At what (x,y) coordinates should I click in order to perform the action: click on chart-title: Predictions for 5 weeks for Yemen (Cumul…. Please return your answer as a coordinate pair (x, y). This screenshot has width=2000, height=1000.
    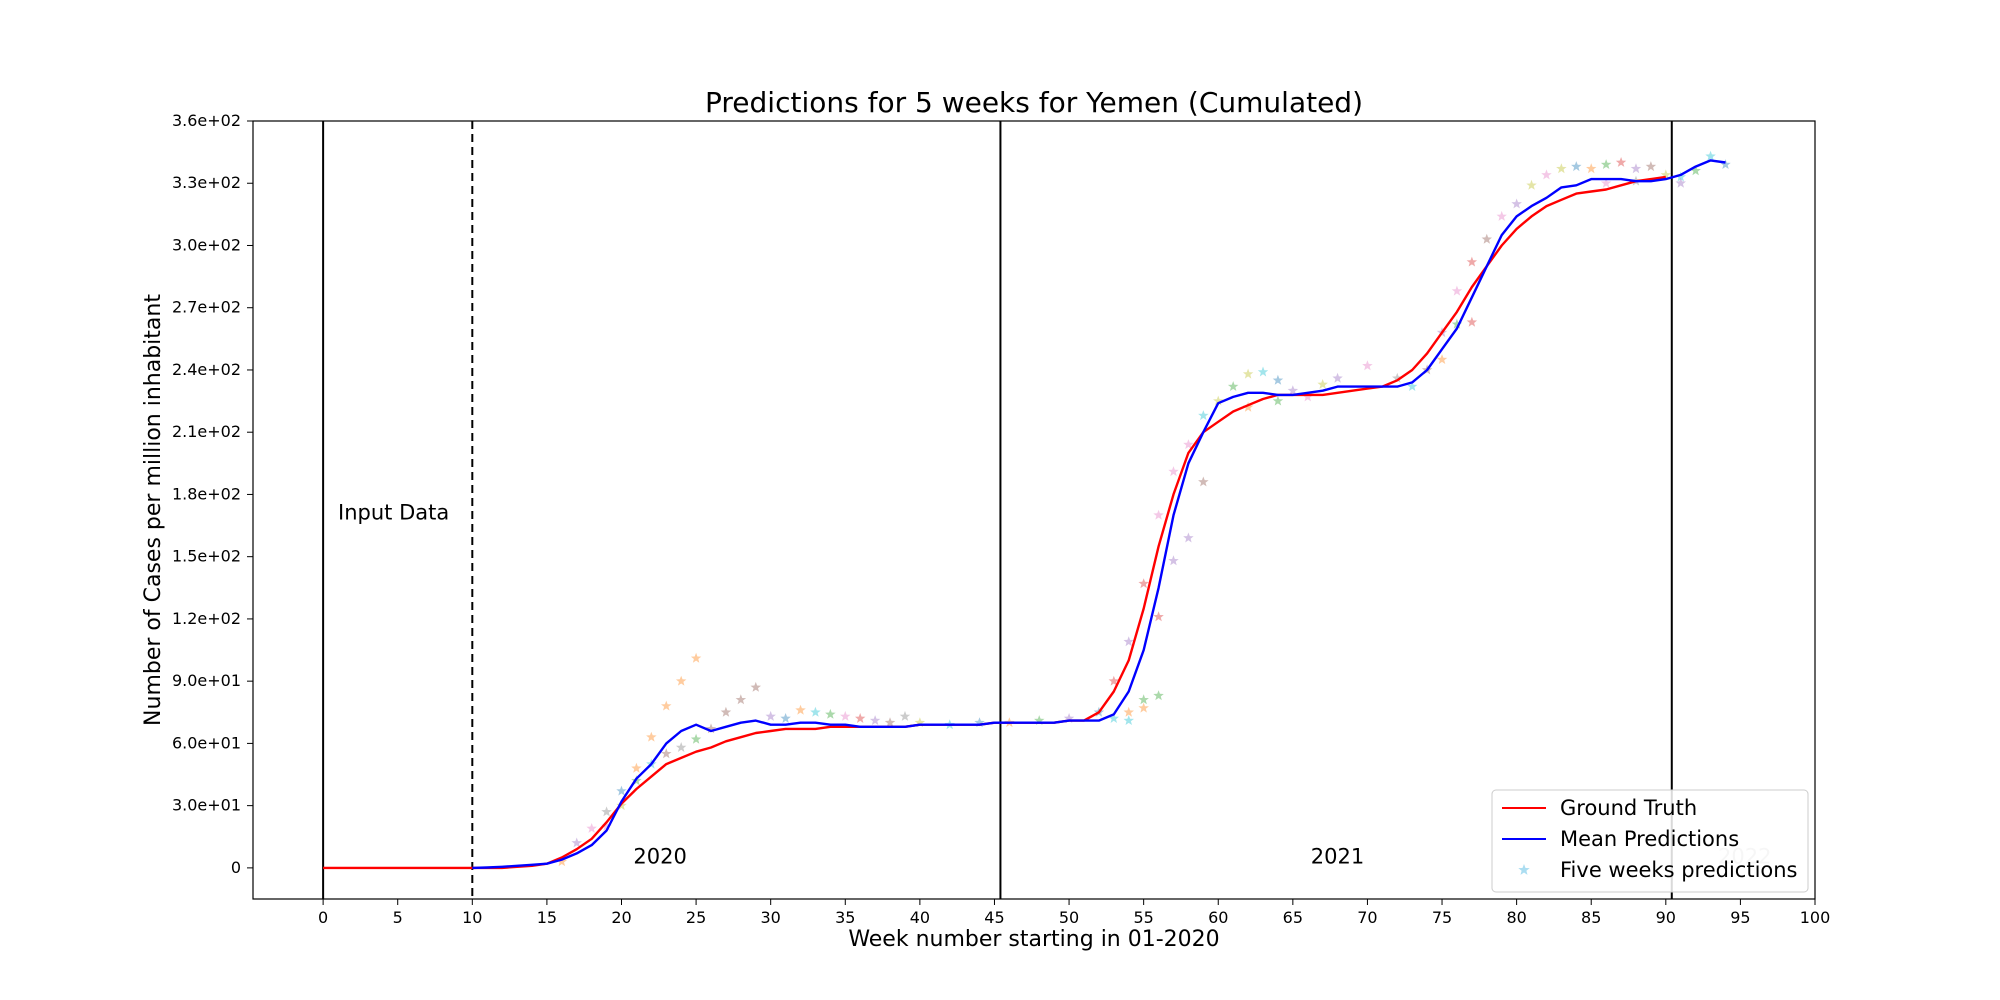
    Looking at the image, I should click on (1034, 102).